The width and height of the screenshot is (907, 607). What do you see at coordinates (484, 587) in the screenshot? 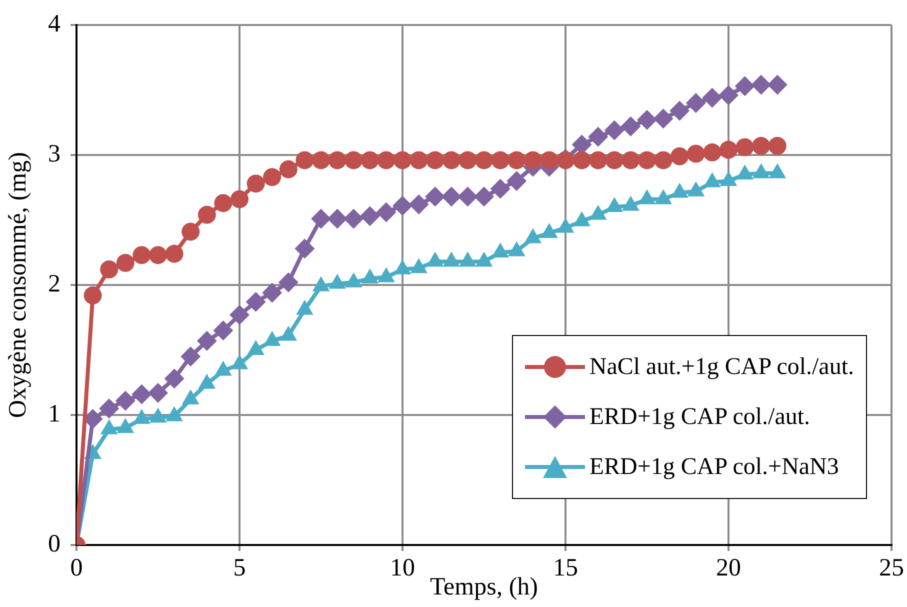
I see `x-axis-title: Temps, (h)` at bounding box center [484, 587].